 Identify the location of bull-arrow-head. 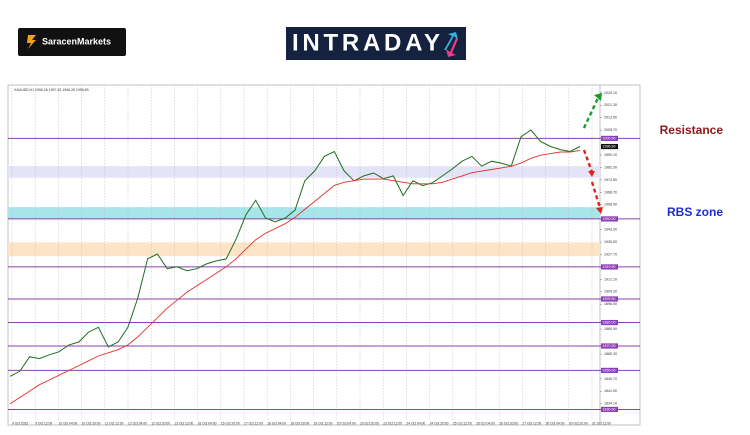
(598, 97).